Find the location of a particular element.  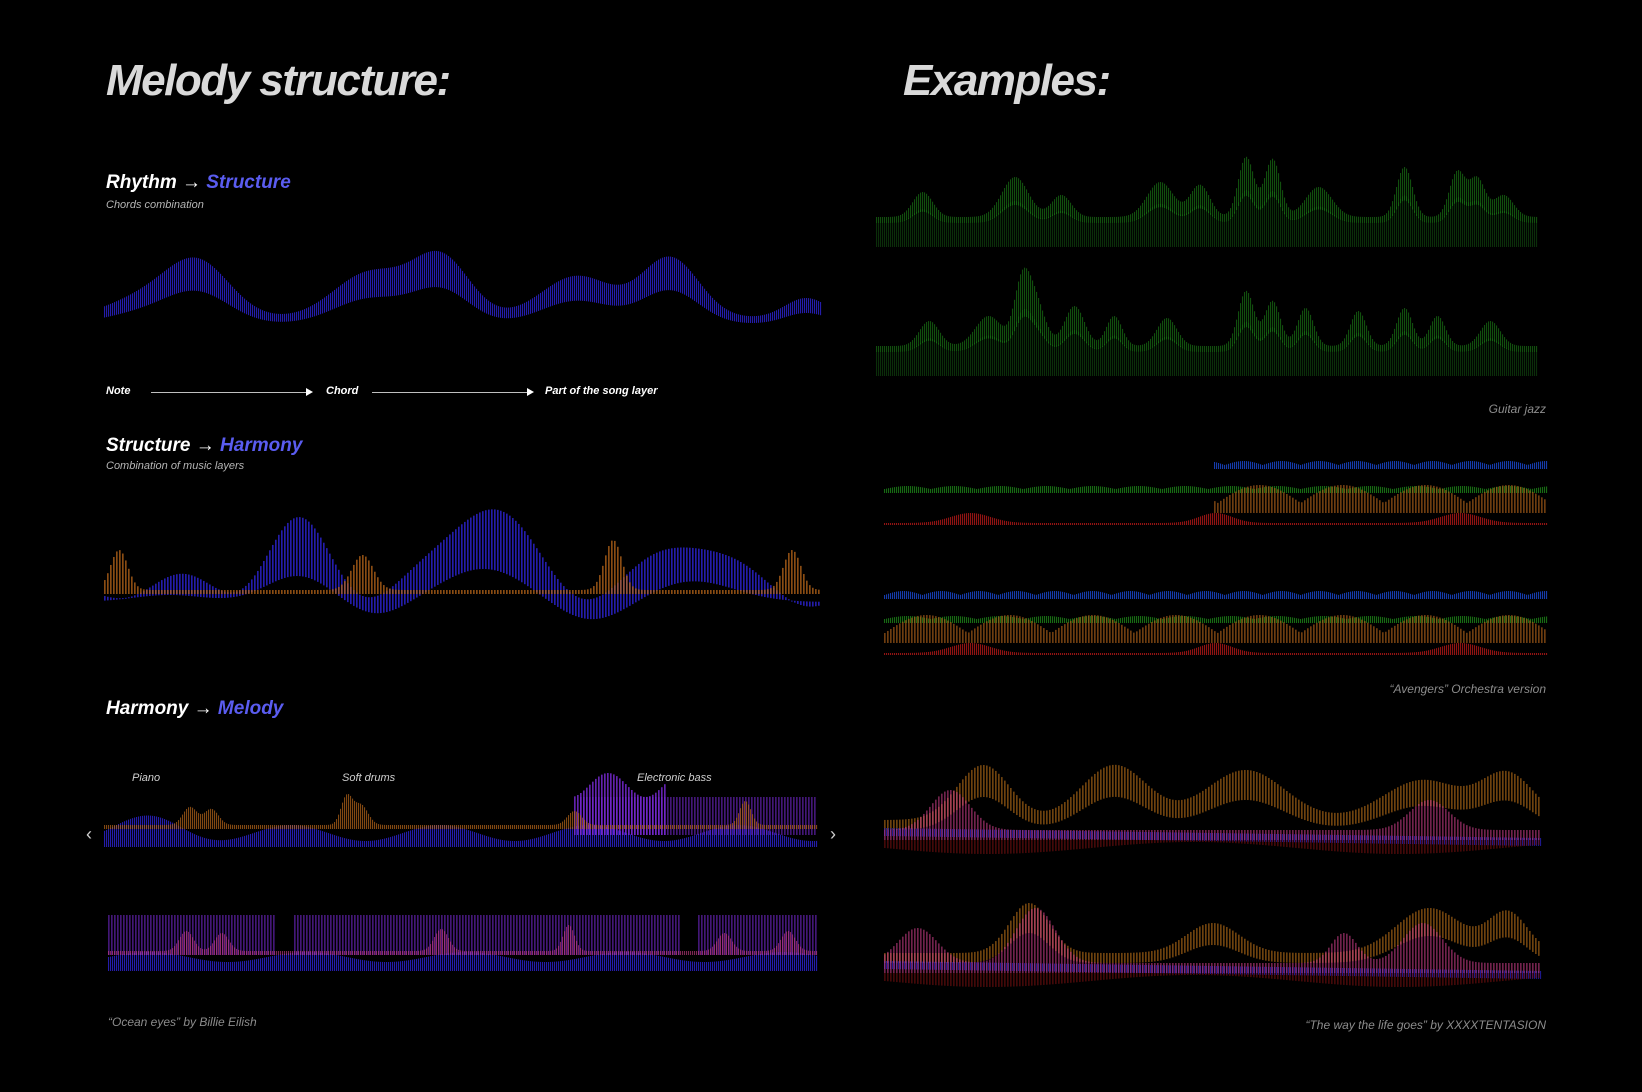

soft-drums-label: Soft drums is located at coordinates (369, 778).